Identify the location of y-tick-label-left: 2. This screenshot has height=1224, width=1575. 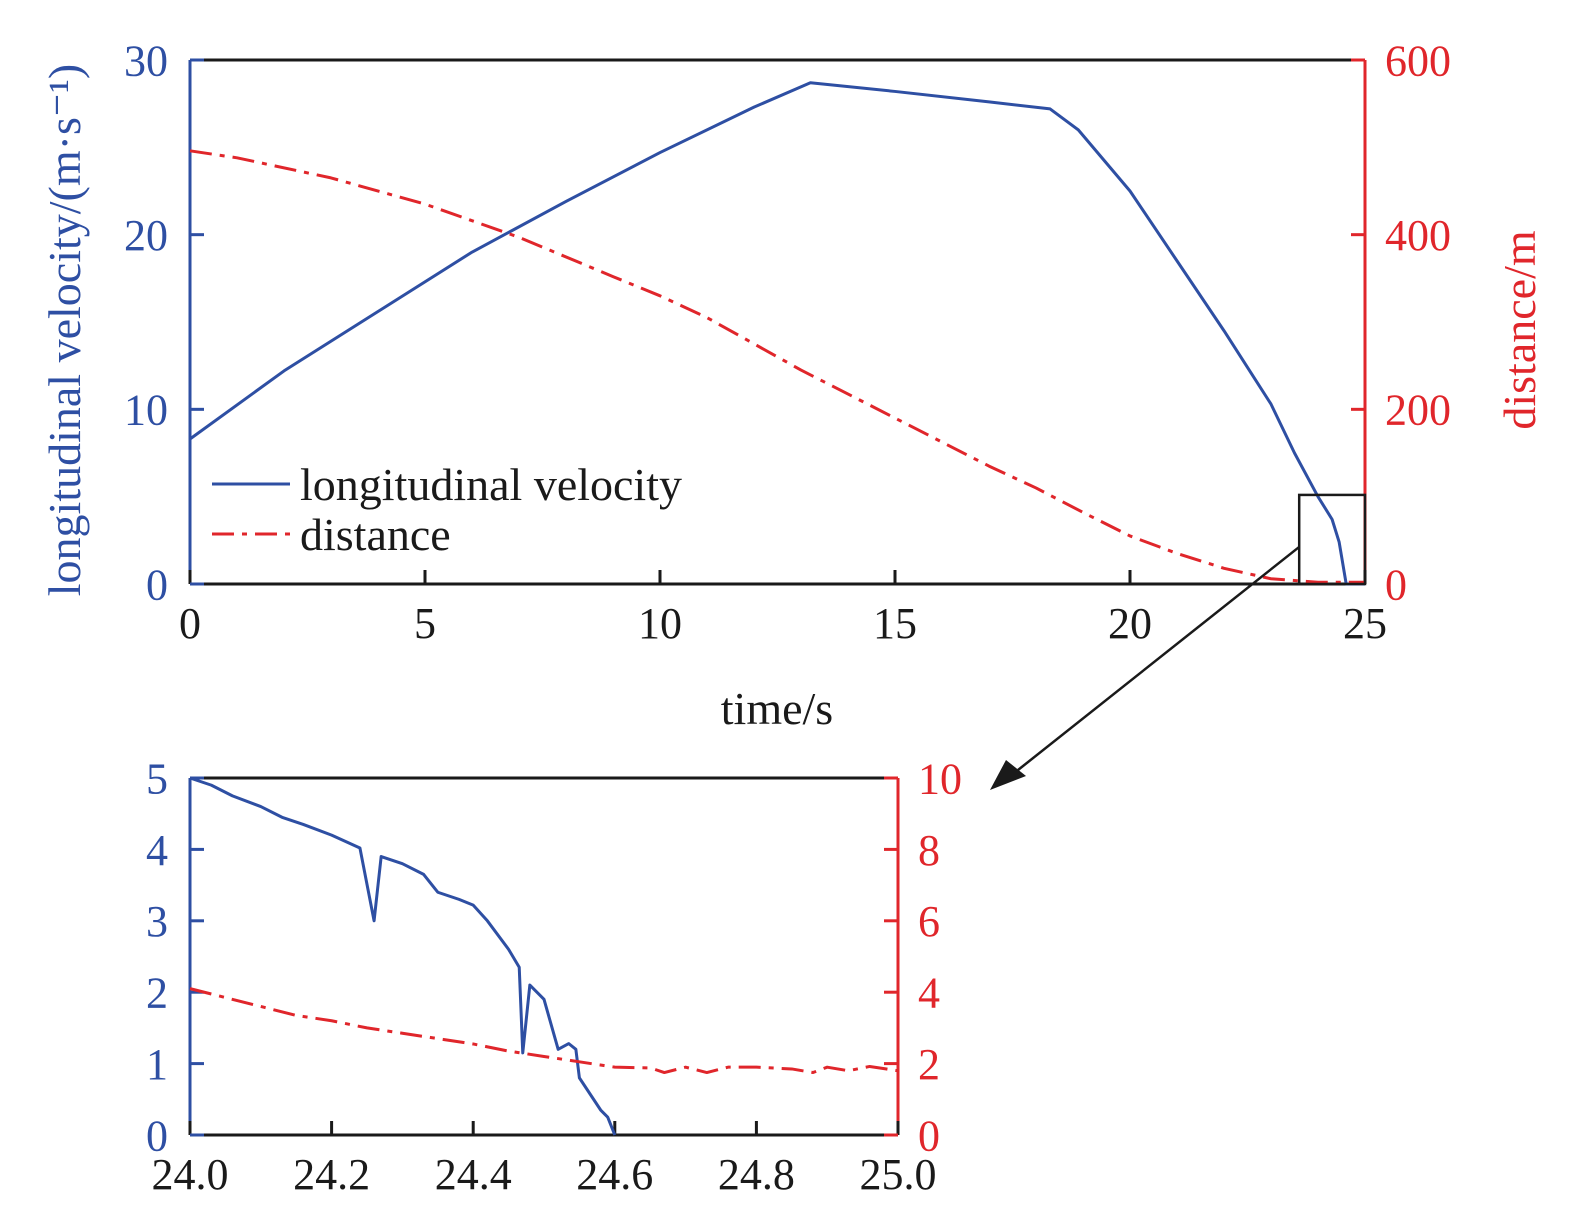
(157, 993).